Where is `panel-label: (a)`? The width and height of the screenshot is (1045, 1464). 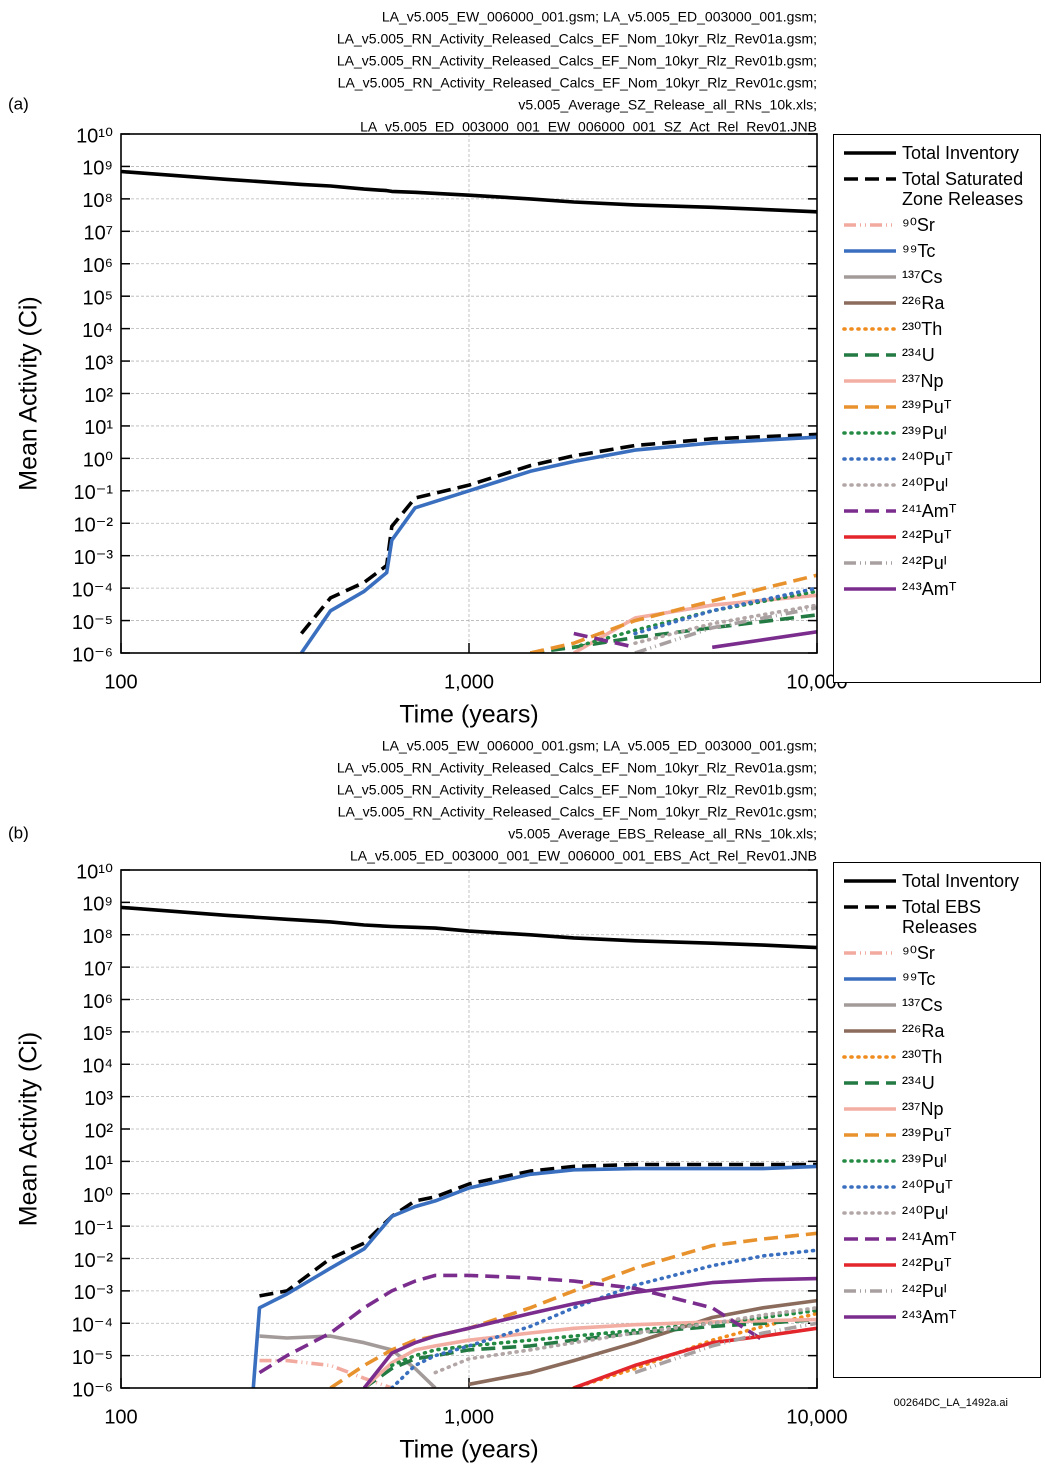 panel-label: (a) is located at coordinates (18, 103).